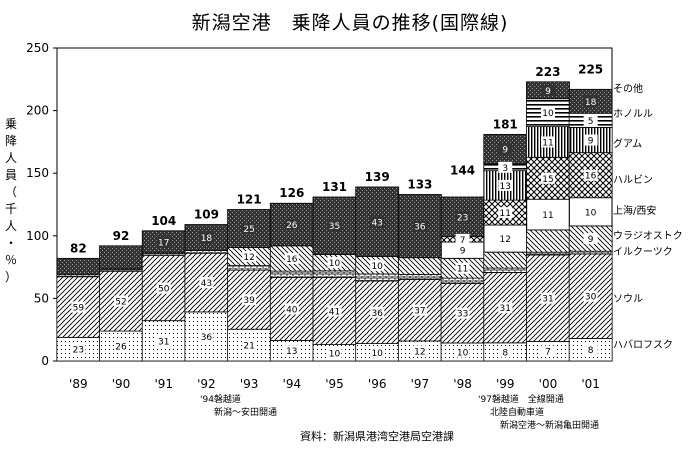  Describe the element at coordinates (248, 347) in the screenshot. I see `data-label: 21` at that location.